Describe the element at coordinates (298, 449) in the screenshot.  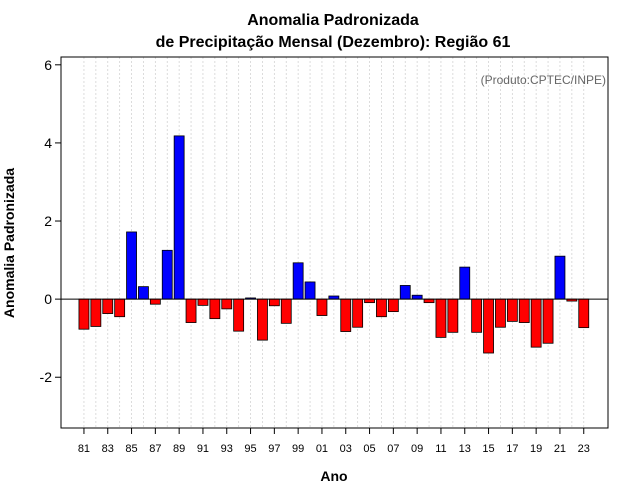
I see `x-tick-label: 99` at that location.